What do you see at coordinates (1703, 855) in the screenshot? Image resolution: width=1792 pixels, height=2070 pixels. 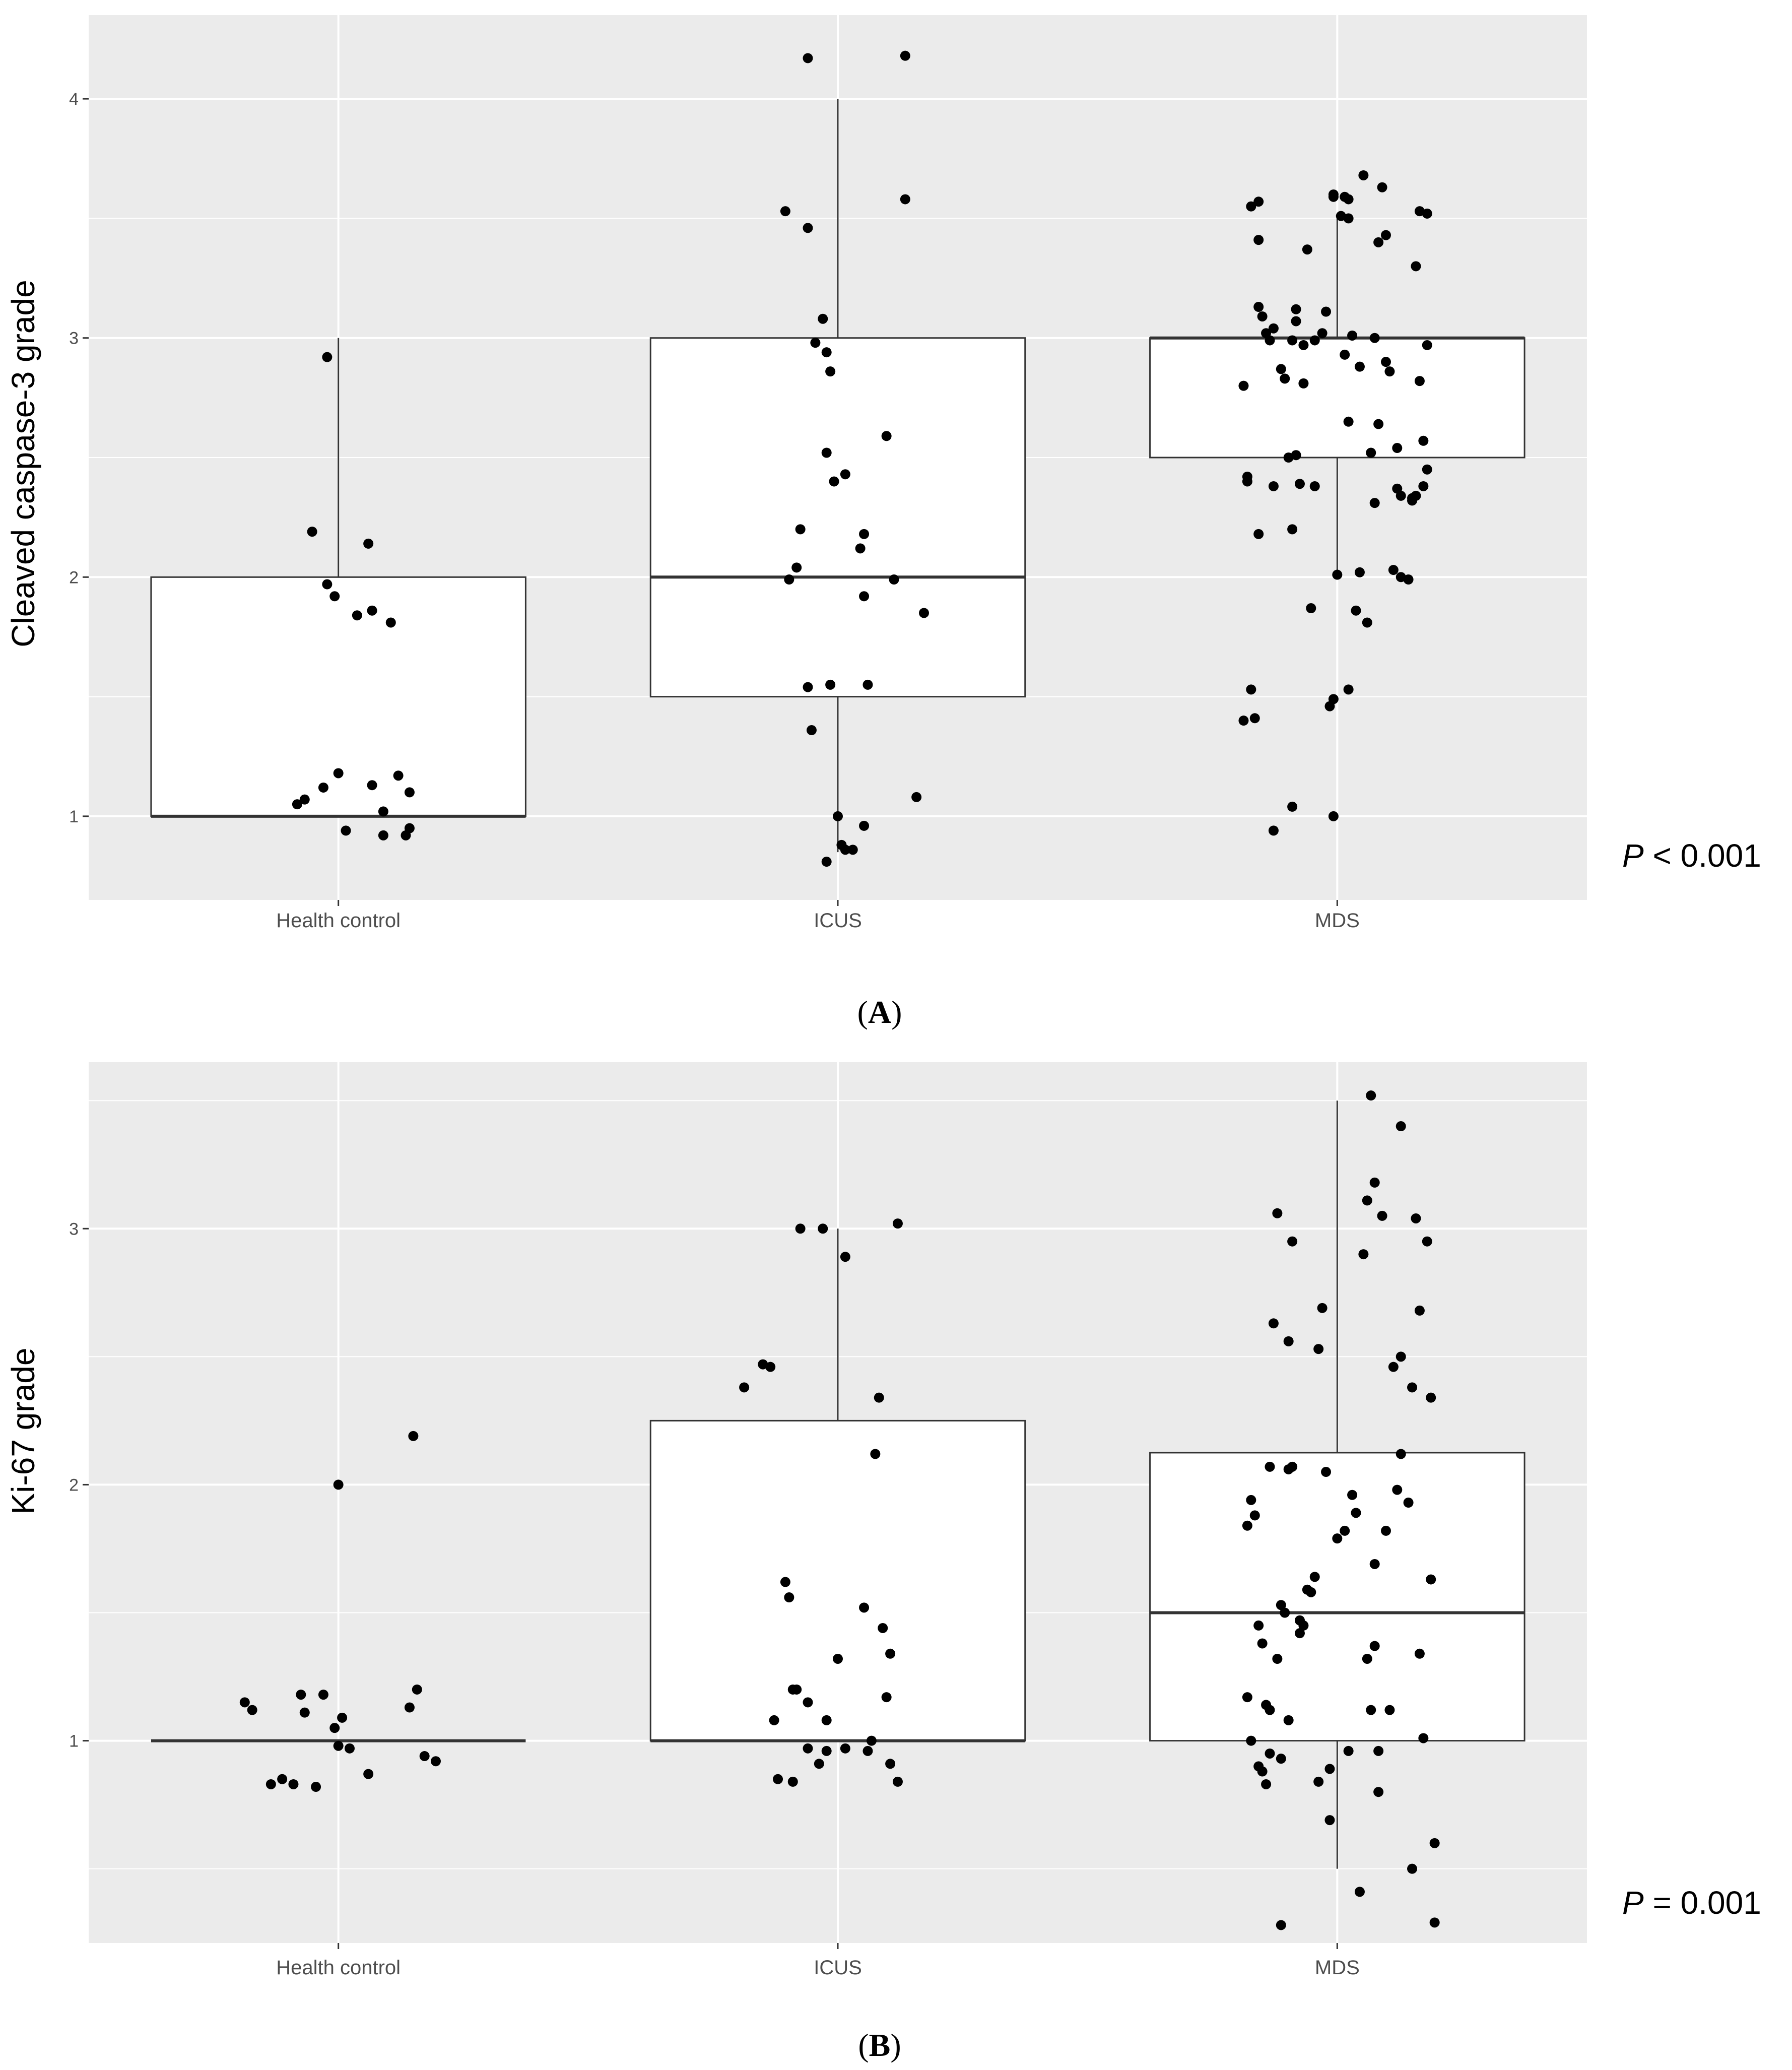 I see `p-suffix-a: < 0.001` at bounding box center [1703, 855].